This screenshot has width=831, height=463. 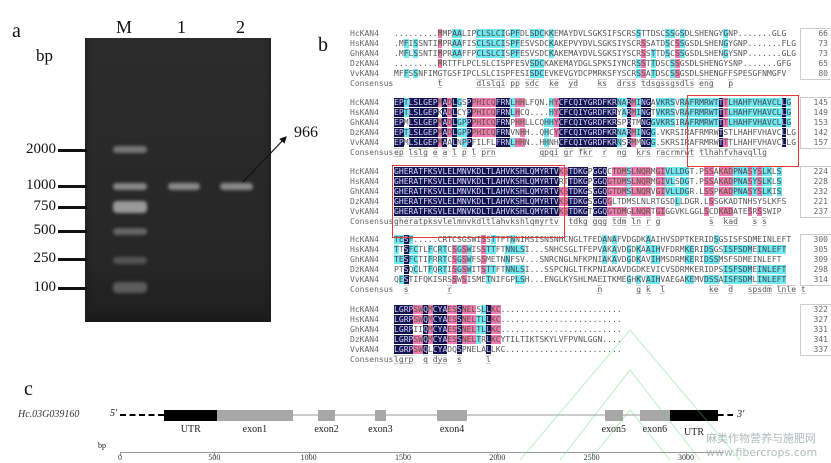 I want to click on number-column-box, so click(x=815, y=54).